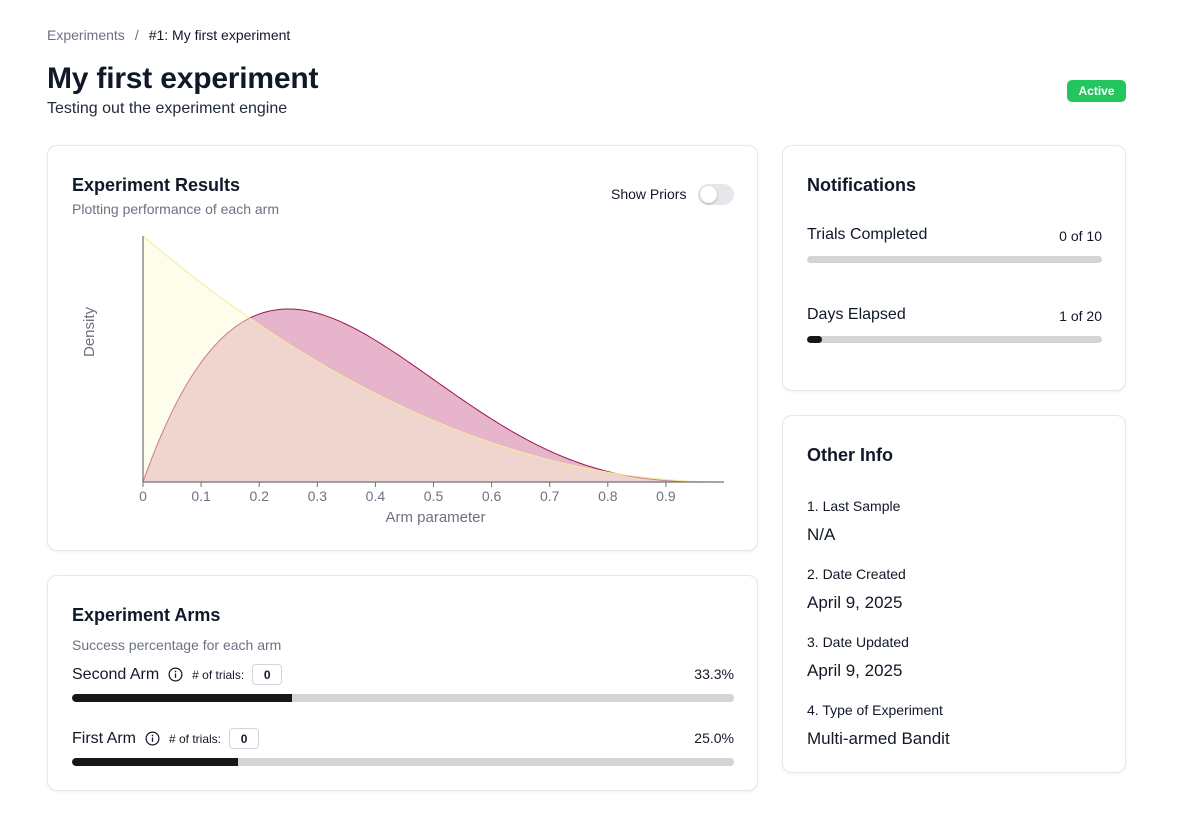 This screenshot has height=814, width=1185. I want to click on other-info-title: Other Info, so click(850, 455).